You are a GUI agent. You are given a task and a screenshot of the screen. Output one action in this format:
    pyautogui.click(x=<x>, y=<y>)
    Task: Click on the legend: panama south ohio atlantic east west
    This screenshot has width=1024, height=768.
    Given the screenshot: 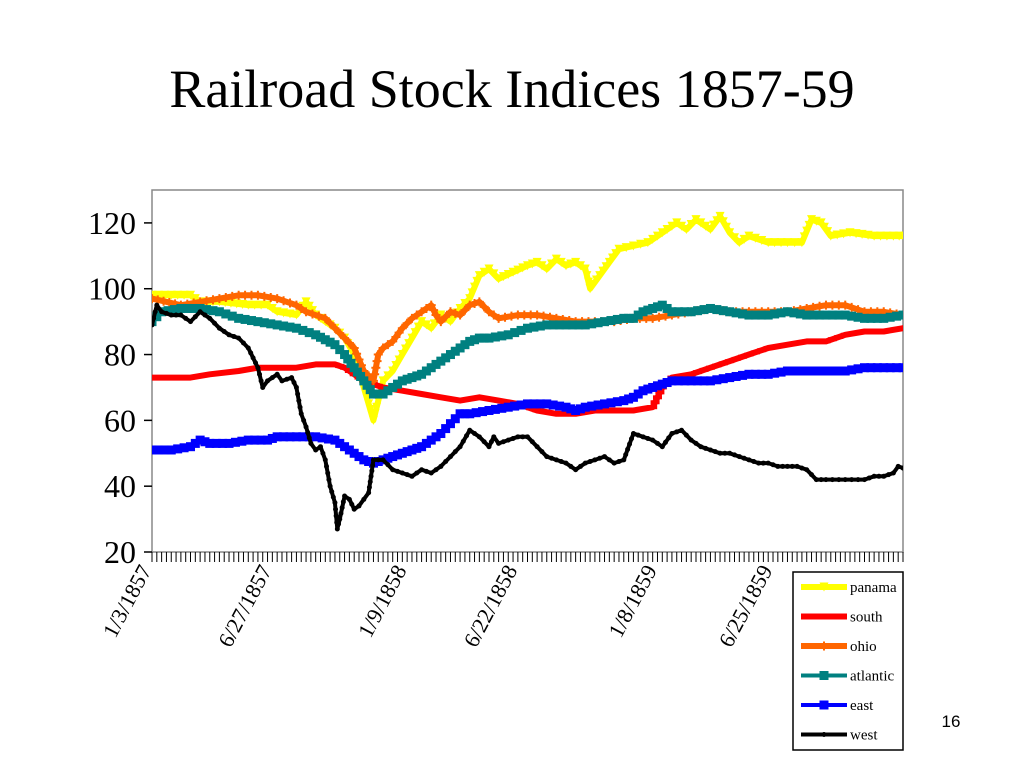 What is the action you would take?
    pyautogui.click(x=848, y=661)
    